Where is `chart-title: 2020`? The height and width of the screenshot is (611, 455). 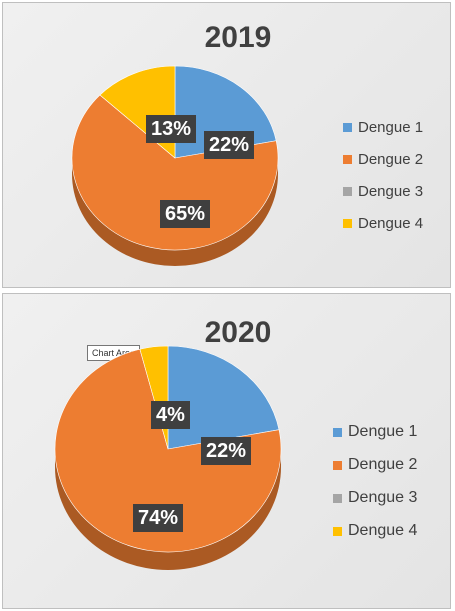 chart-title: 2020 is located at coordinates (238, 332).